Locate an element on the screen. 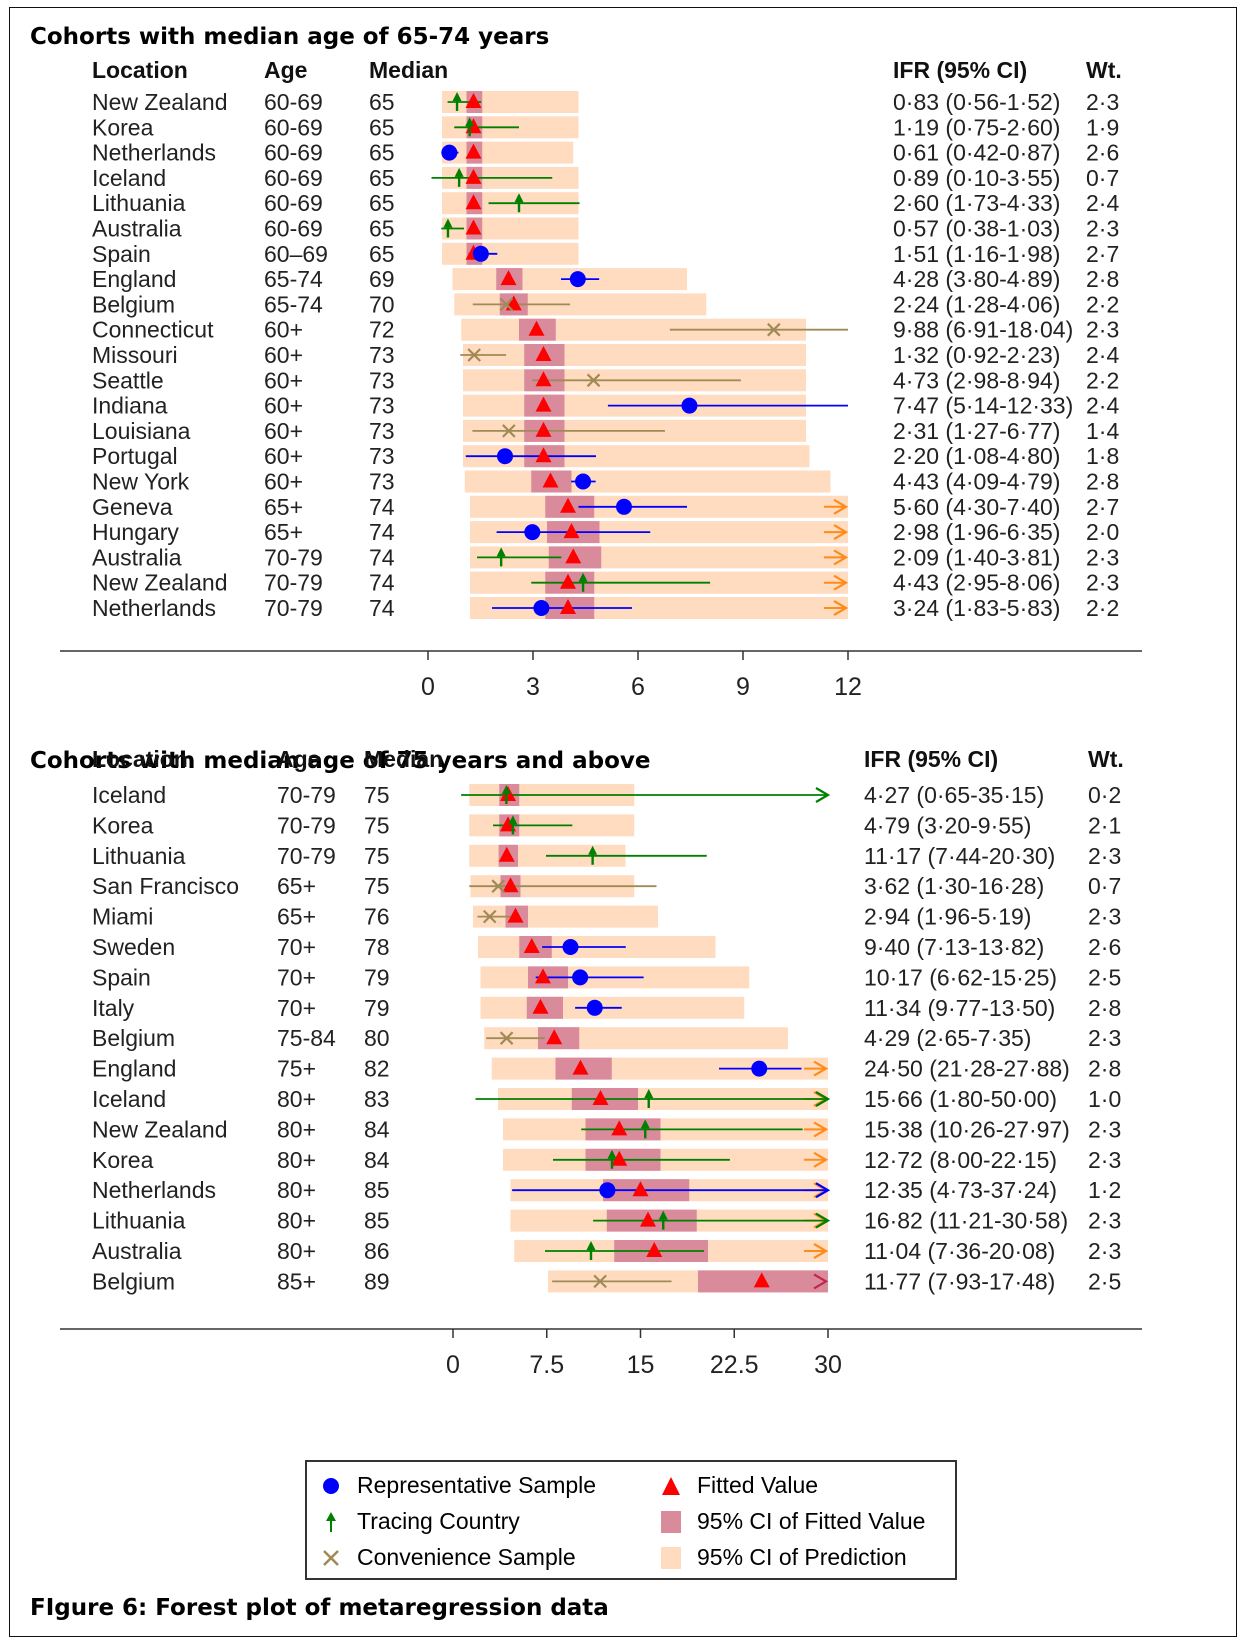 This screenshot has width=1248, height=1644. panel-1-row-8-fitted-marker is located at coordinates (508, 278).